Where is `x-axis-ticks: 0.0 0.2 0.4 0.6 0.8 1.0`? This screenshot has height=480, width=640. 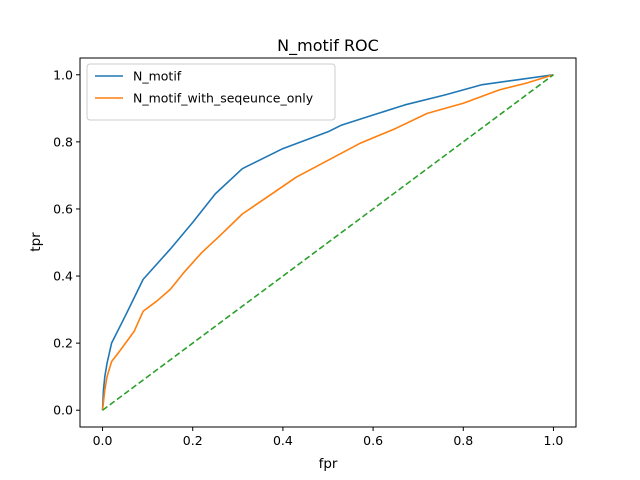
x-axis-ticks: 0.0 0.2 0.4 0.6 0.8 1.0 is located at coordinates (328, 437).